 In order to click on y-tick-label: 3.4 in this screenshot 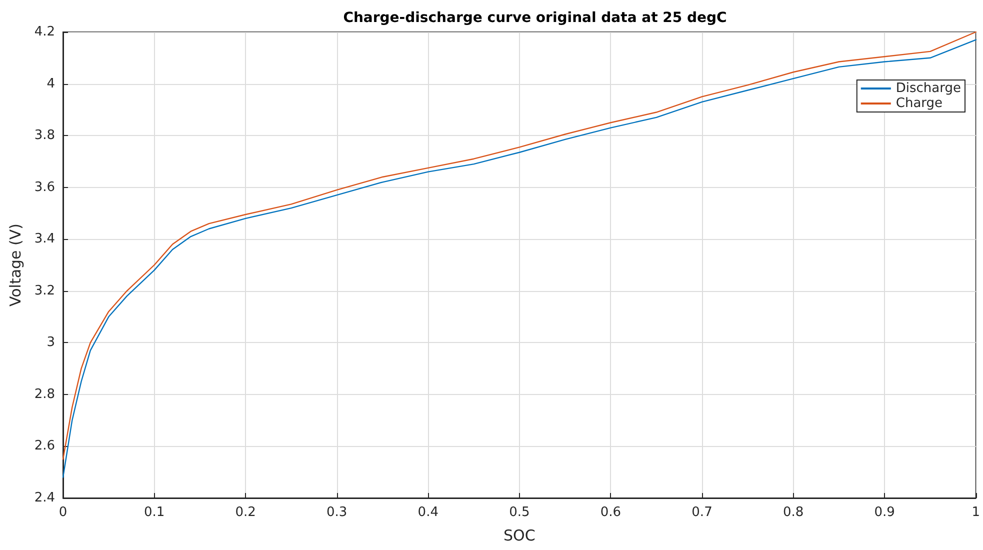, I will do `click(44, 239)`.